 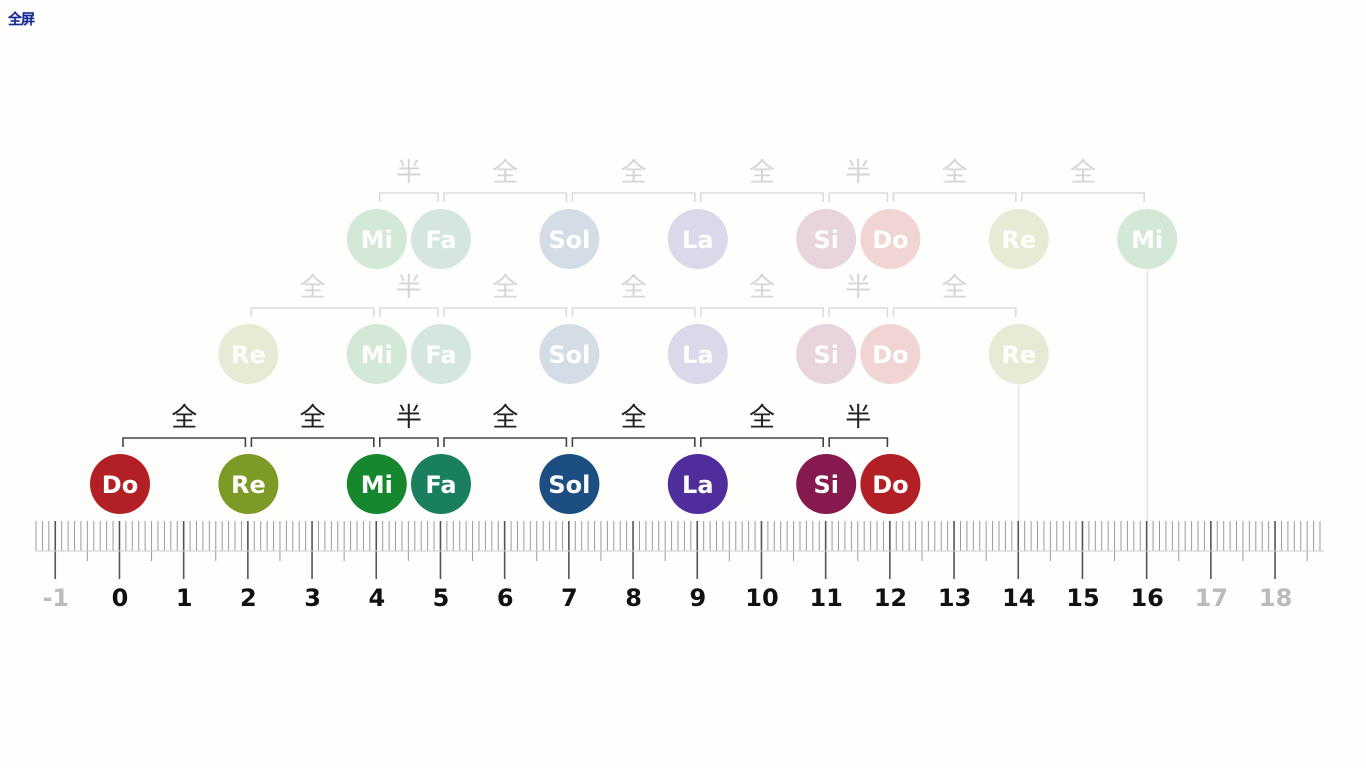 I want to click on row-mi: 半 全 全 全 半 全 全 Mi Fa Sol La Si Do Re Mi, so click(x=762, y=213).